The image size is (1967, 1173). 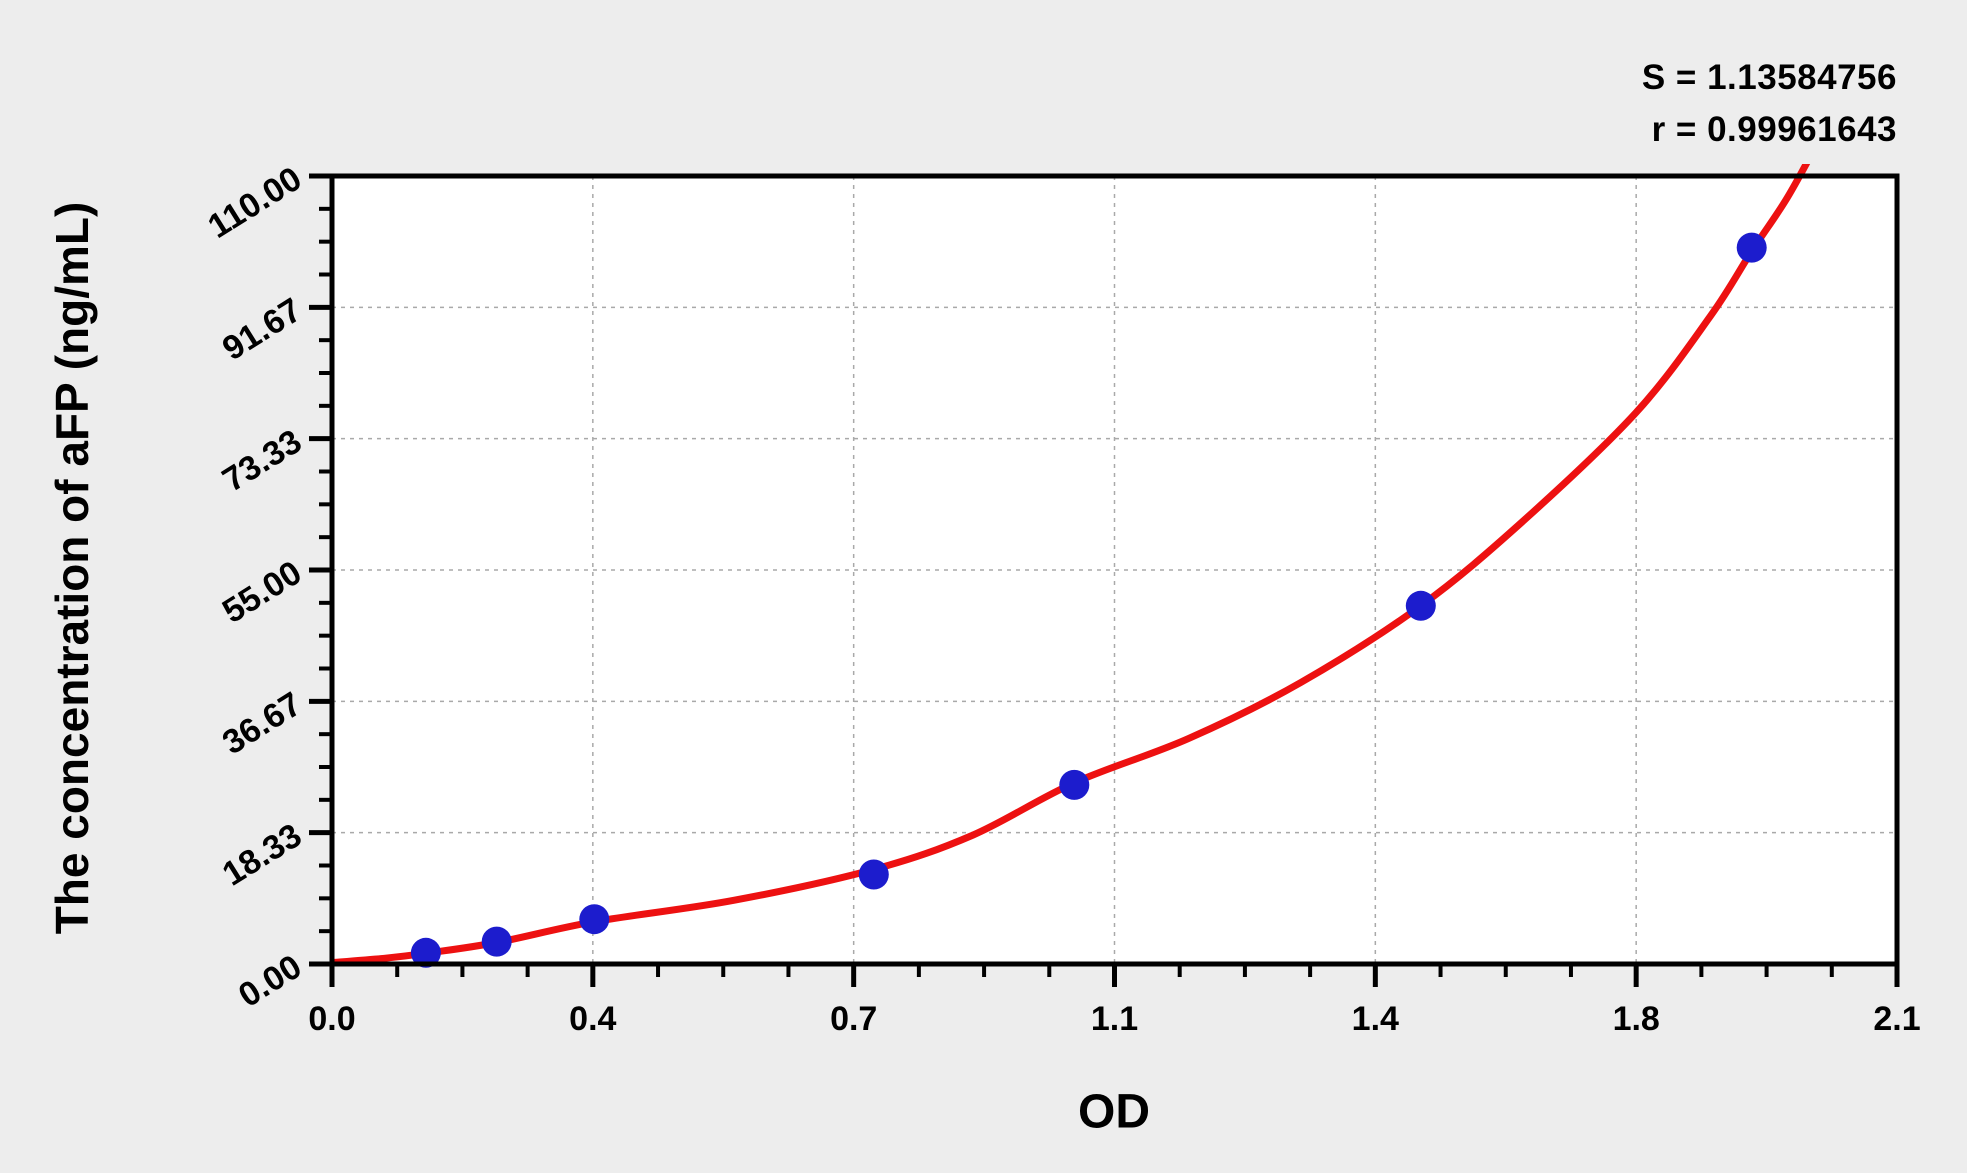 What do you see at coordinates (262, 723) in the screenshot?
I see `y-tick-label: 36.67` at bounding box center [262, 723].